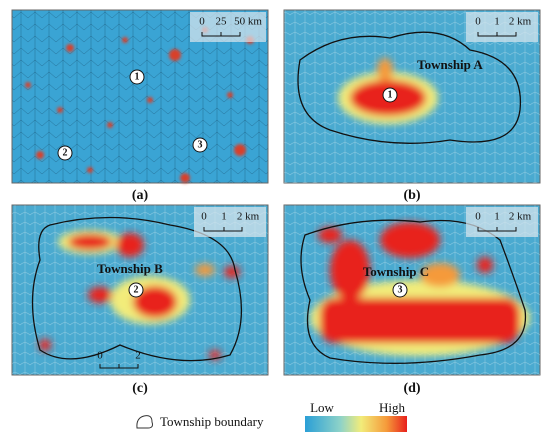 The width and height of the screenshot is (550, 443). What do you see at coordinates (222, 22) in the screenshot?
I see `scale-label: 25` at bounding box center [222, 22].